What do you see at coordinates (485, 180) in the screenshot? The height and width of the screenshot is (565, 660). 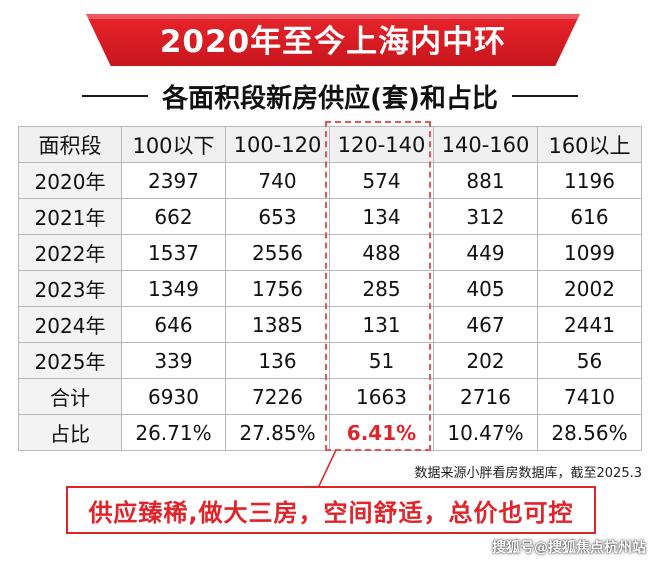 I see `table-cell: 881` at bounding box center [485, 180].